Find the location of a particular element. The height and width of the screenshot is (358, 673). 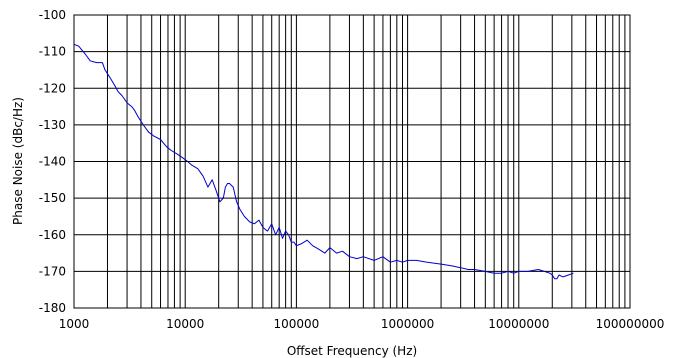

y-tick-label: -170 is located at coordinates (52, 271).